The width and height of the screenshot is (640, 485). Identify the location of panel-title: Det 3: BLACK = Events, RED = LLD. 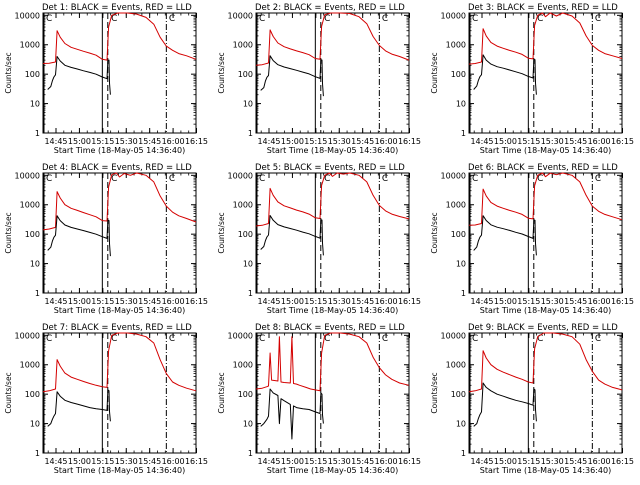
(543, 8).